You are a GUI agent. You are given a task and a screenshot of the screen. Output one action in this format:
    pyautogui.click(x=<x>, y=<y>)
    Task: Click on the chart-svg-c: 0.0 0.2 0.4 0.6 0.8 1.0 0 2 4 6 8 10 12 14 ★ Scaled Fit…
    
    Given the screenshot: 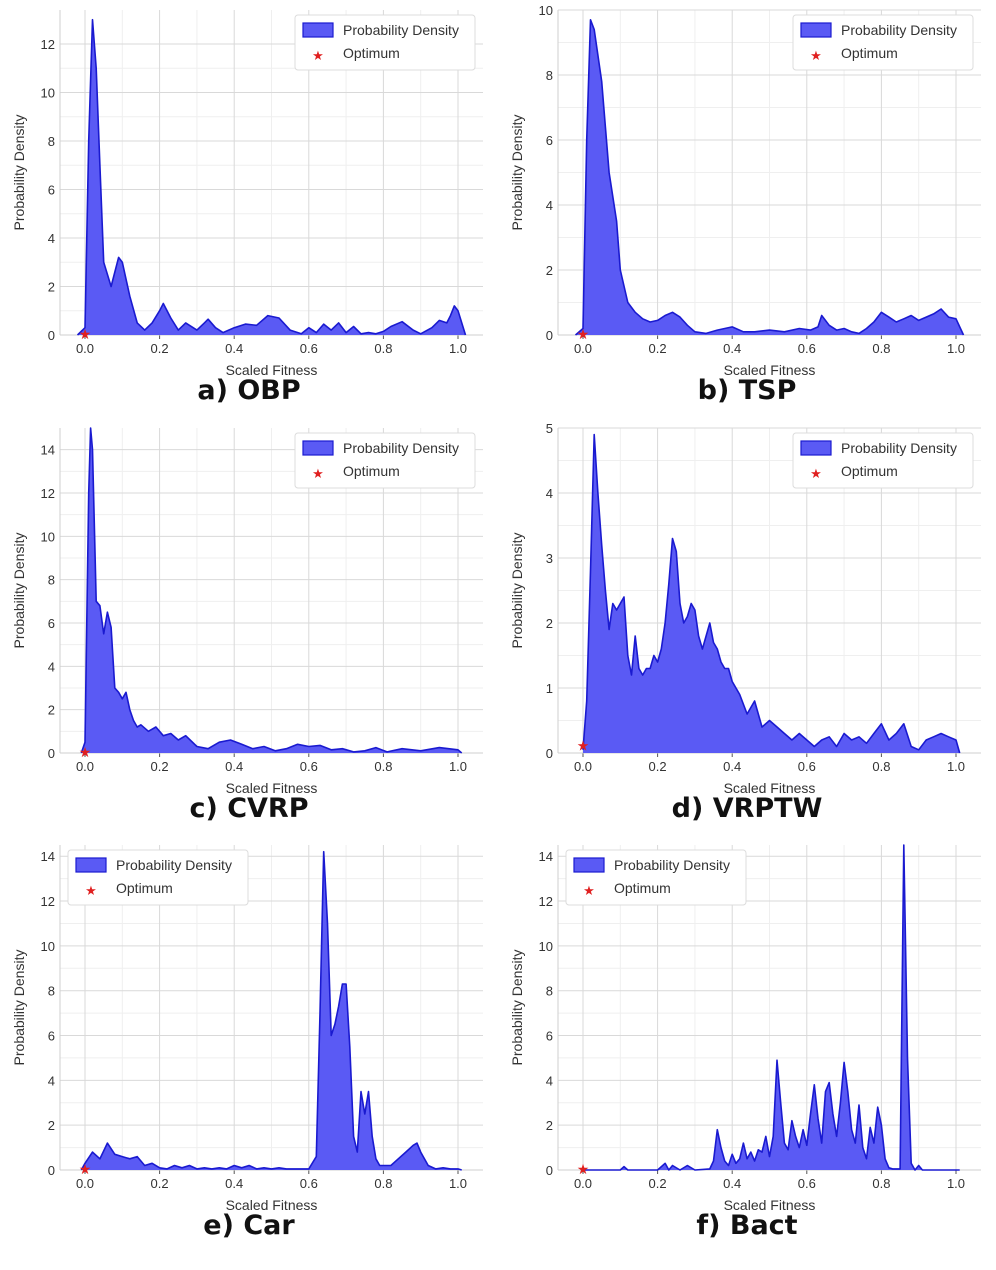 What is the action you would take?
    pyautogui.click(x=247, y=611)
    